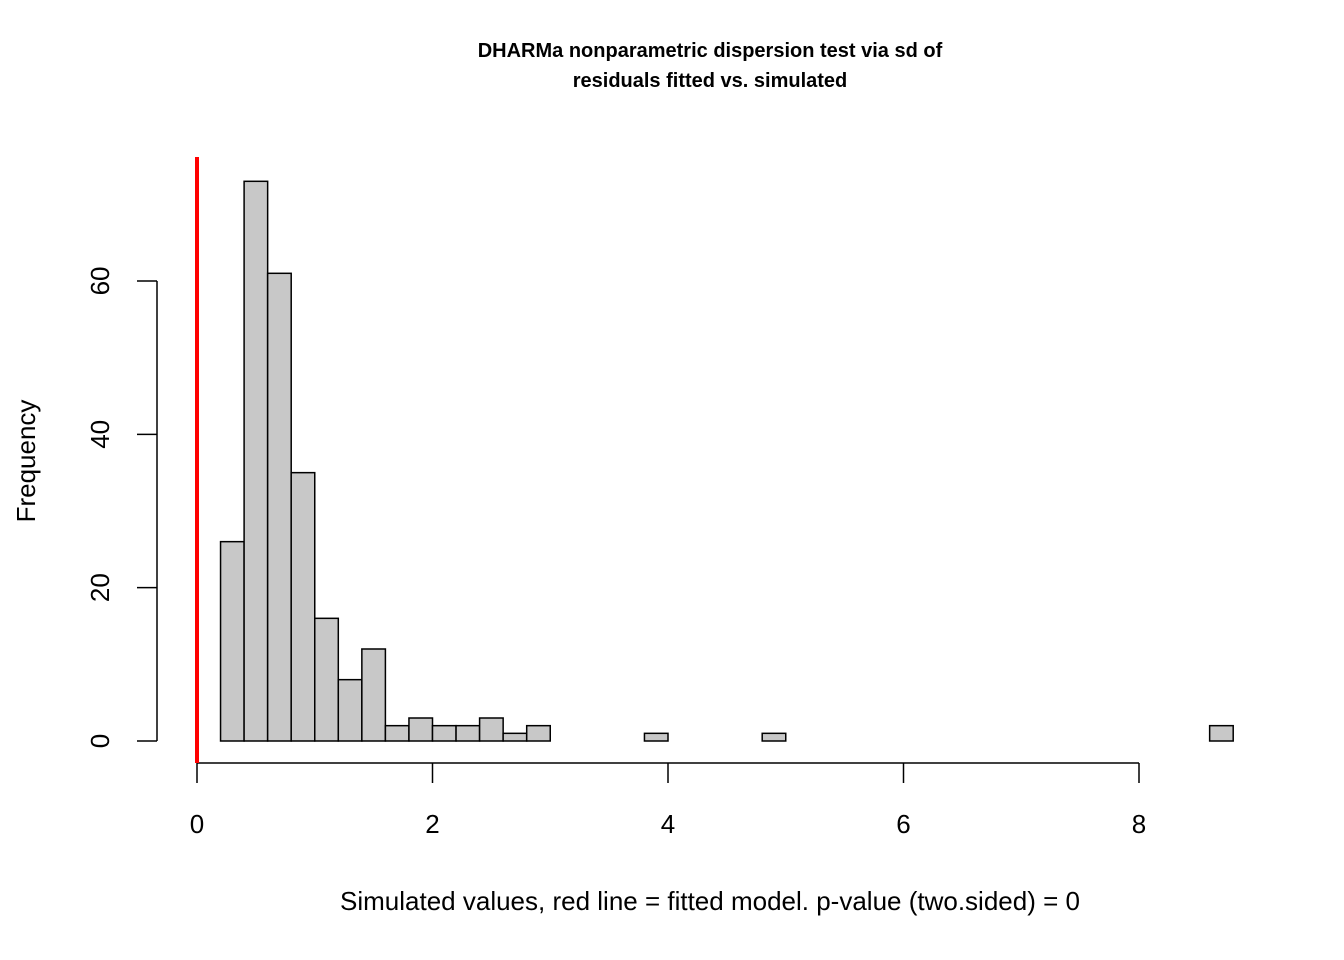 This screenshot has width=1344, height=960. I want to click on y-tick-label: 60, so click(100, 281).